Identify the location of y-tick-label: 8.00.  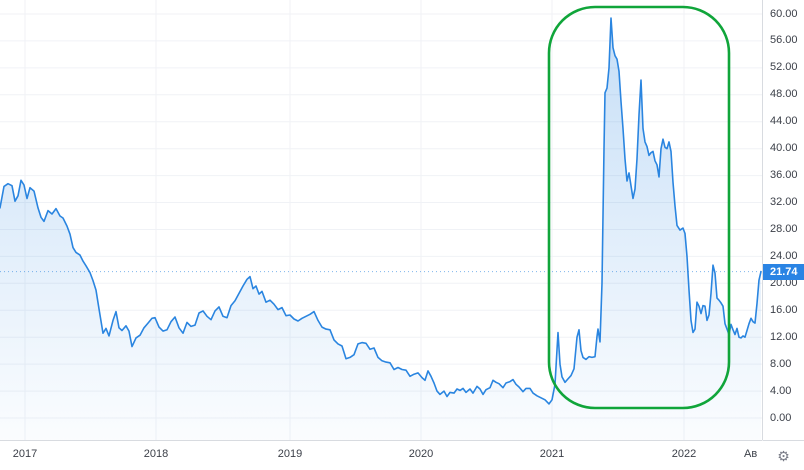
(781, 363).